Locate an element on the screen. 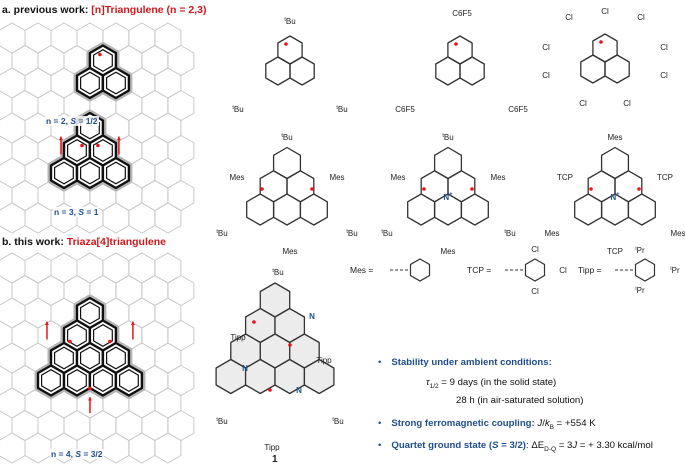  aryl-ring is located at coordinates (535, 270).